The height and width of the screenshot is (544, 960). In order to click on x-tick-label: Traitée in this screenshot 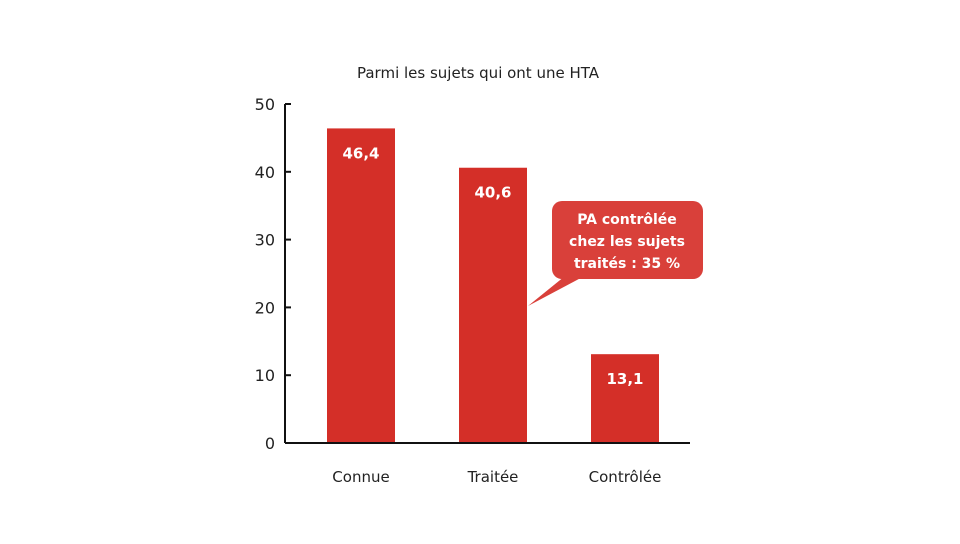, I will do `click(493, 477)`.